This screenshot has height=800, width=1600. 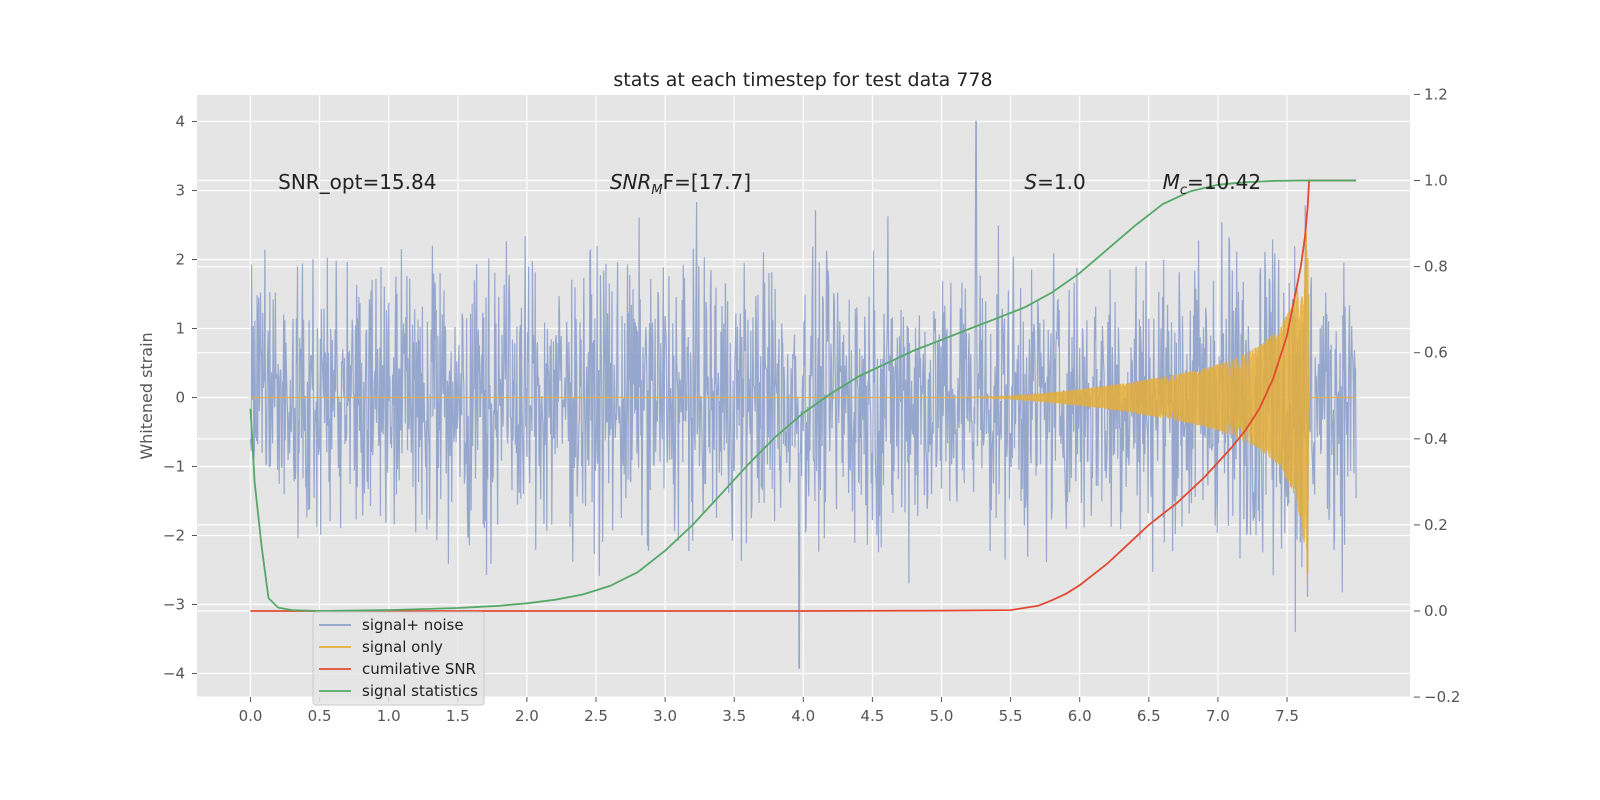 I want to click on x-tick-label-13: 6.5, so click(x=1149, y=716).